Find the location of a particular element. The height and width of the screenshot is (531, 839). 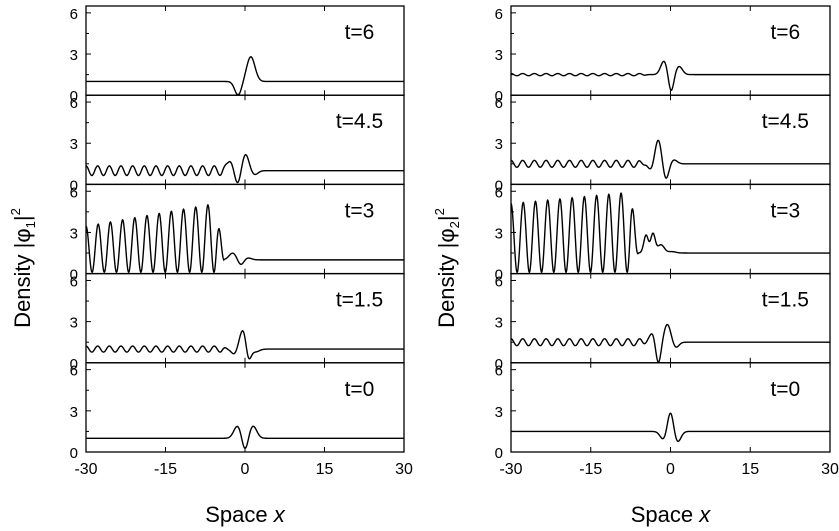

y-axis-title: Density |φ1|2 is located at coordinates (23, 268).